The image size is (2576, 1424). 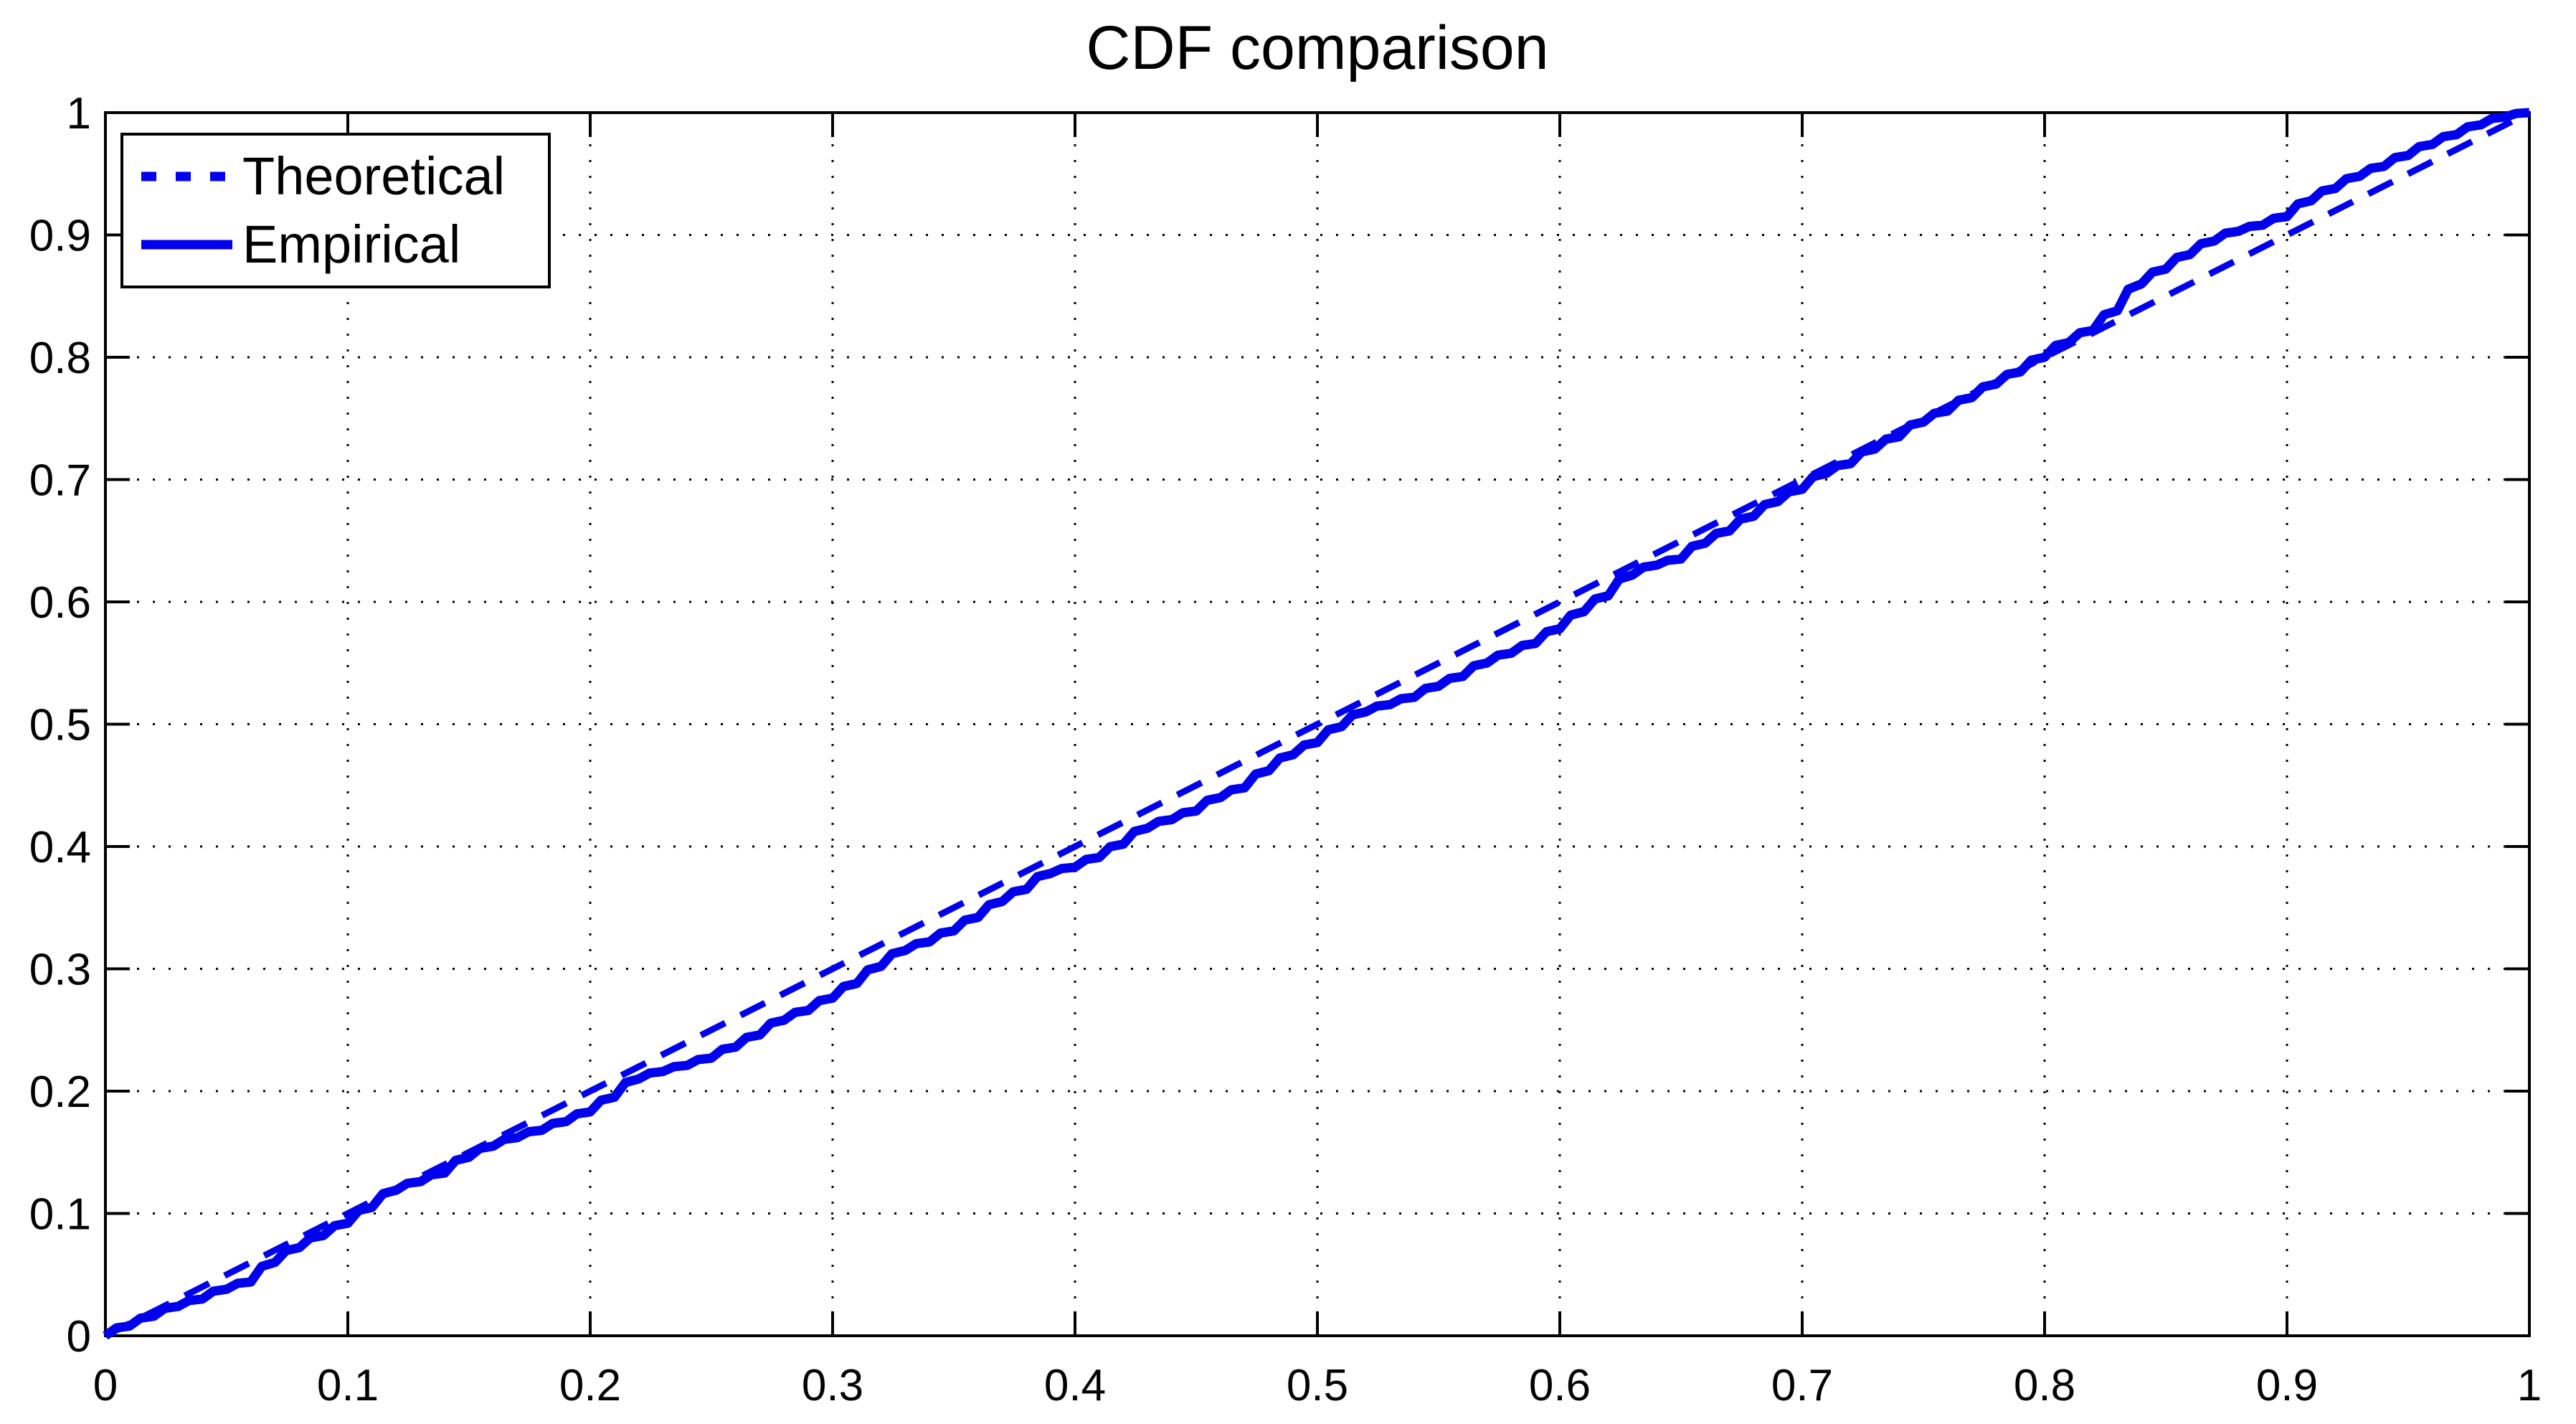 I want to click on legend: Theoretical Empirical, so click(x=335, y=210).